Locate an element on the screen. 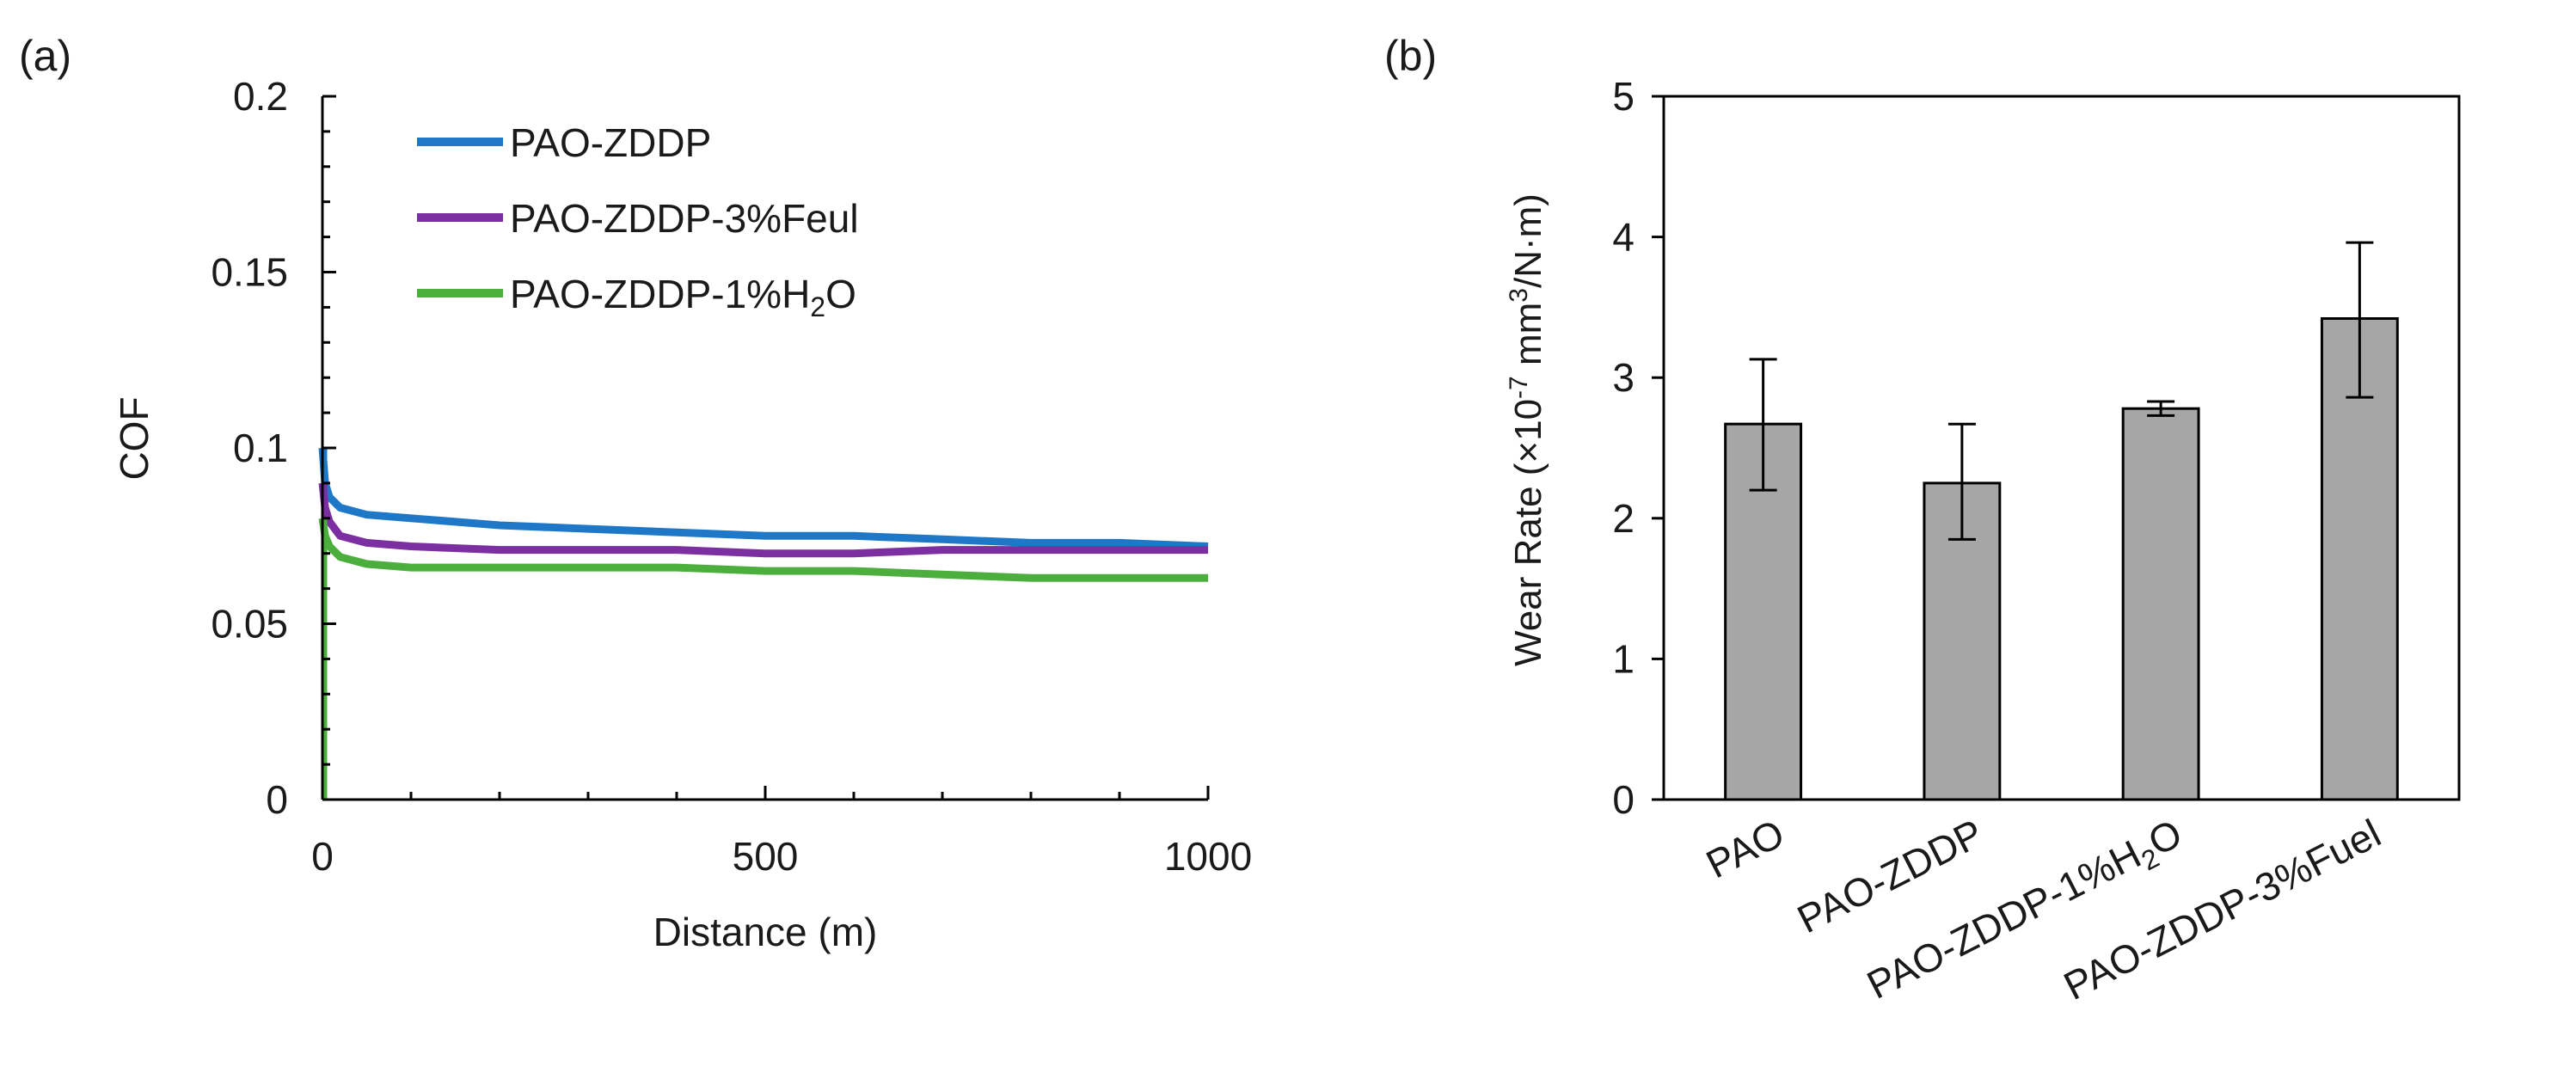  panel-b-y-axis-title: Wear Rate (×10-7 mm3/N·m) is located at coordinates (1527, 429).